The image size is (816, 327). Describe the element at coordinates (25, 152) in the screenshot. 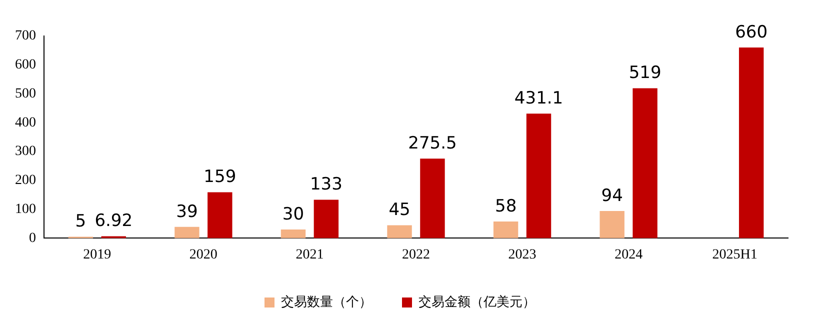

I see `y-tick-label: 300` at that location.